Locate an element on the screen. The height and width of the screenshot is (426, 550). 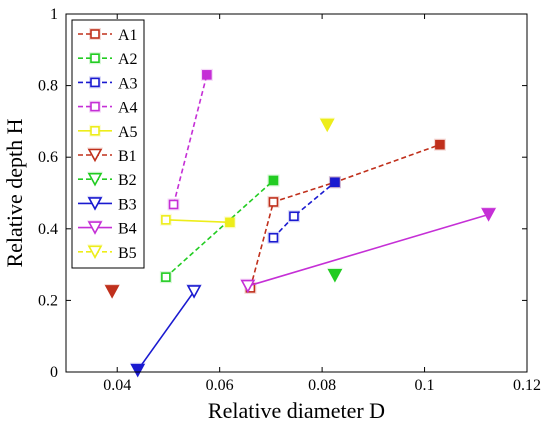
legend-item-b3: B3 is located at coordinates (107, 204).